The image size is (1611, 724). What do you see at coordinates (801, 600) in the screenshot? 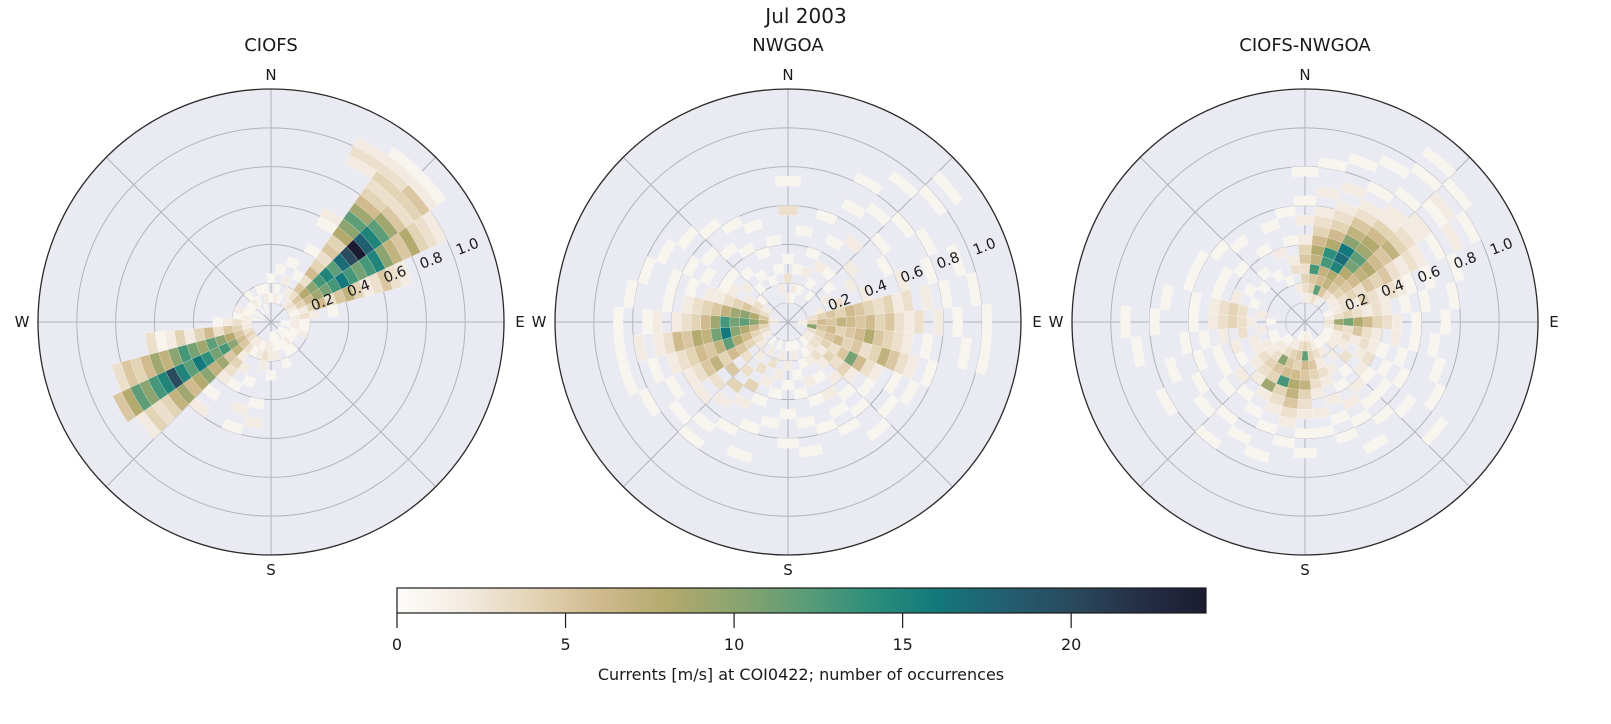
I see `colorbar-bar` at bounding box center [801, 600].